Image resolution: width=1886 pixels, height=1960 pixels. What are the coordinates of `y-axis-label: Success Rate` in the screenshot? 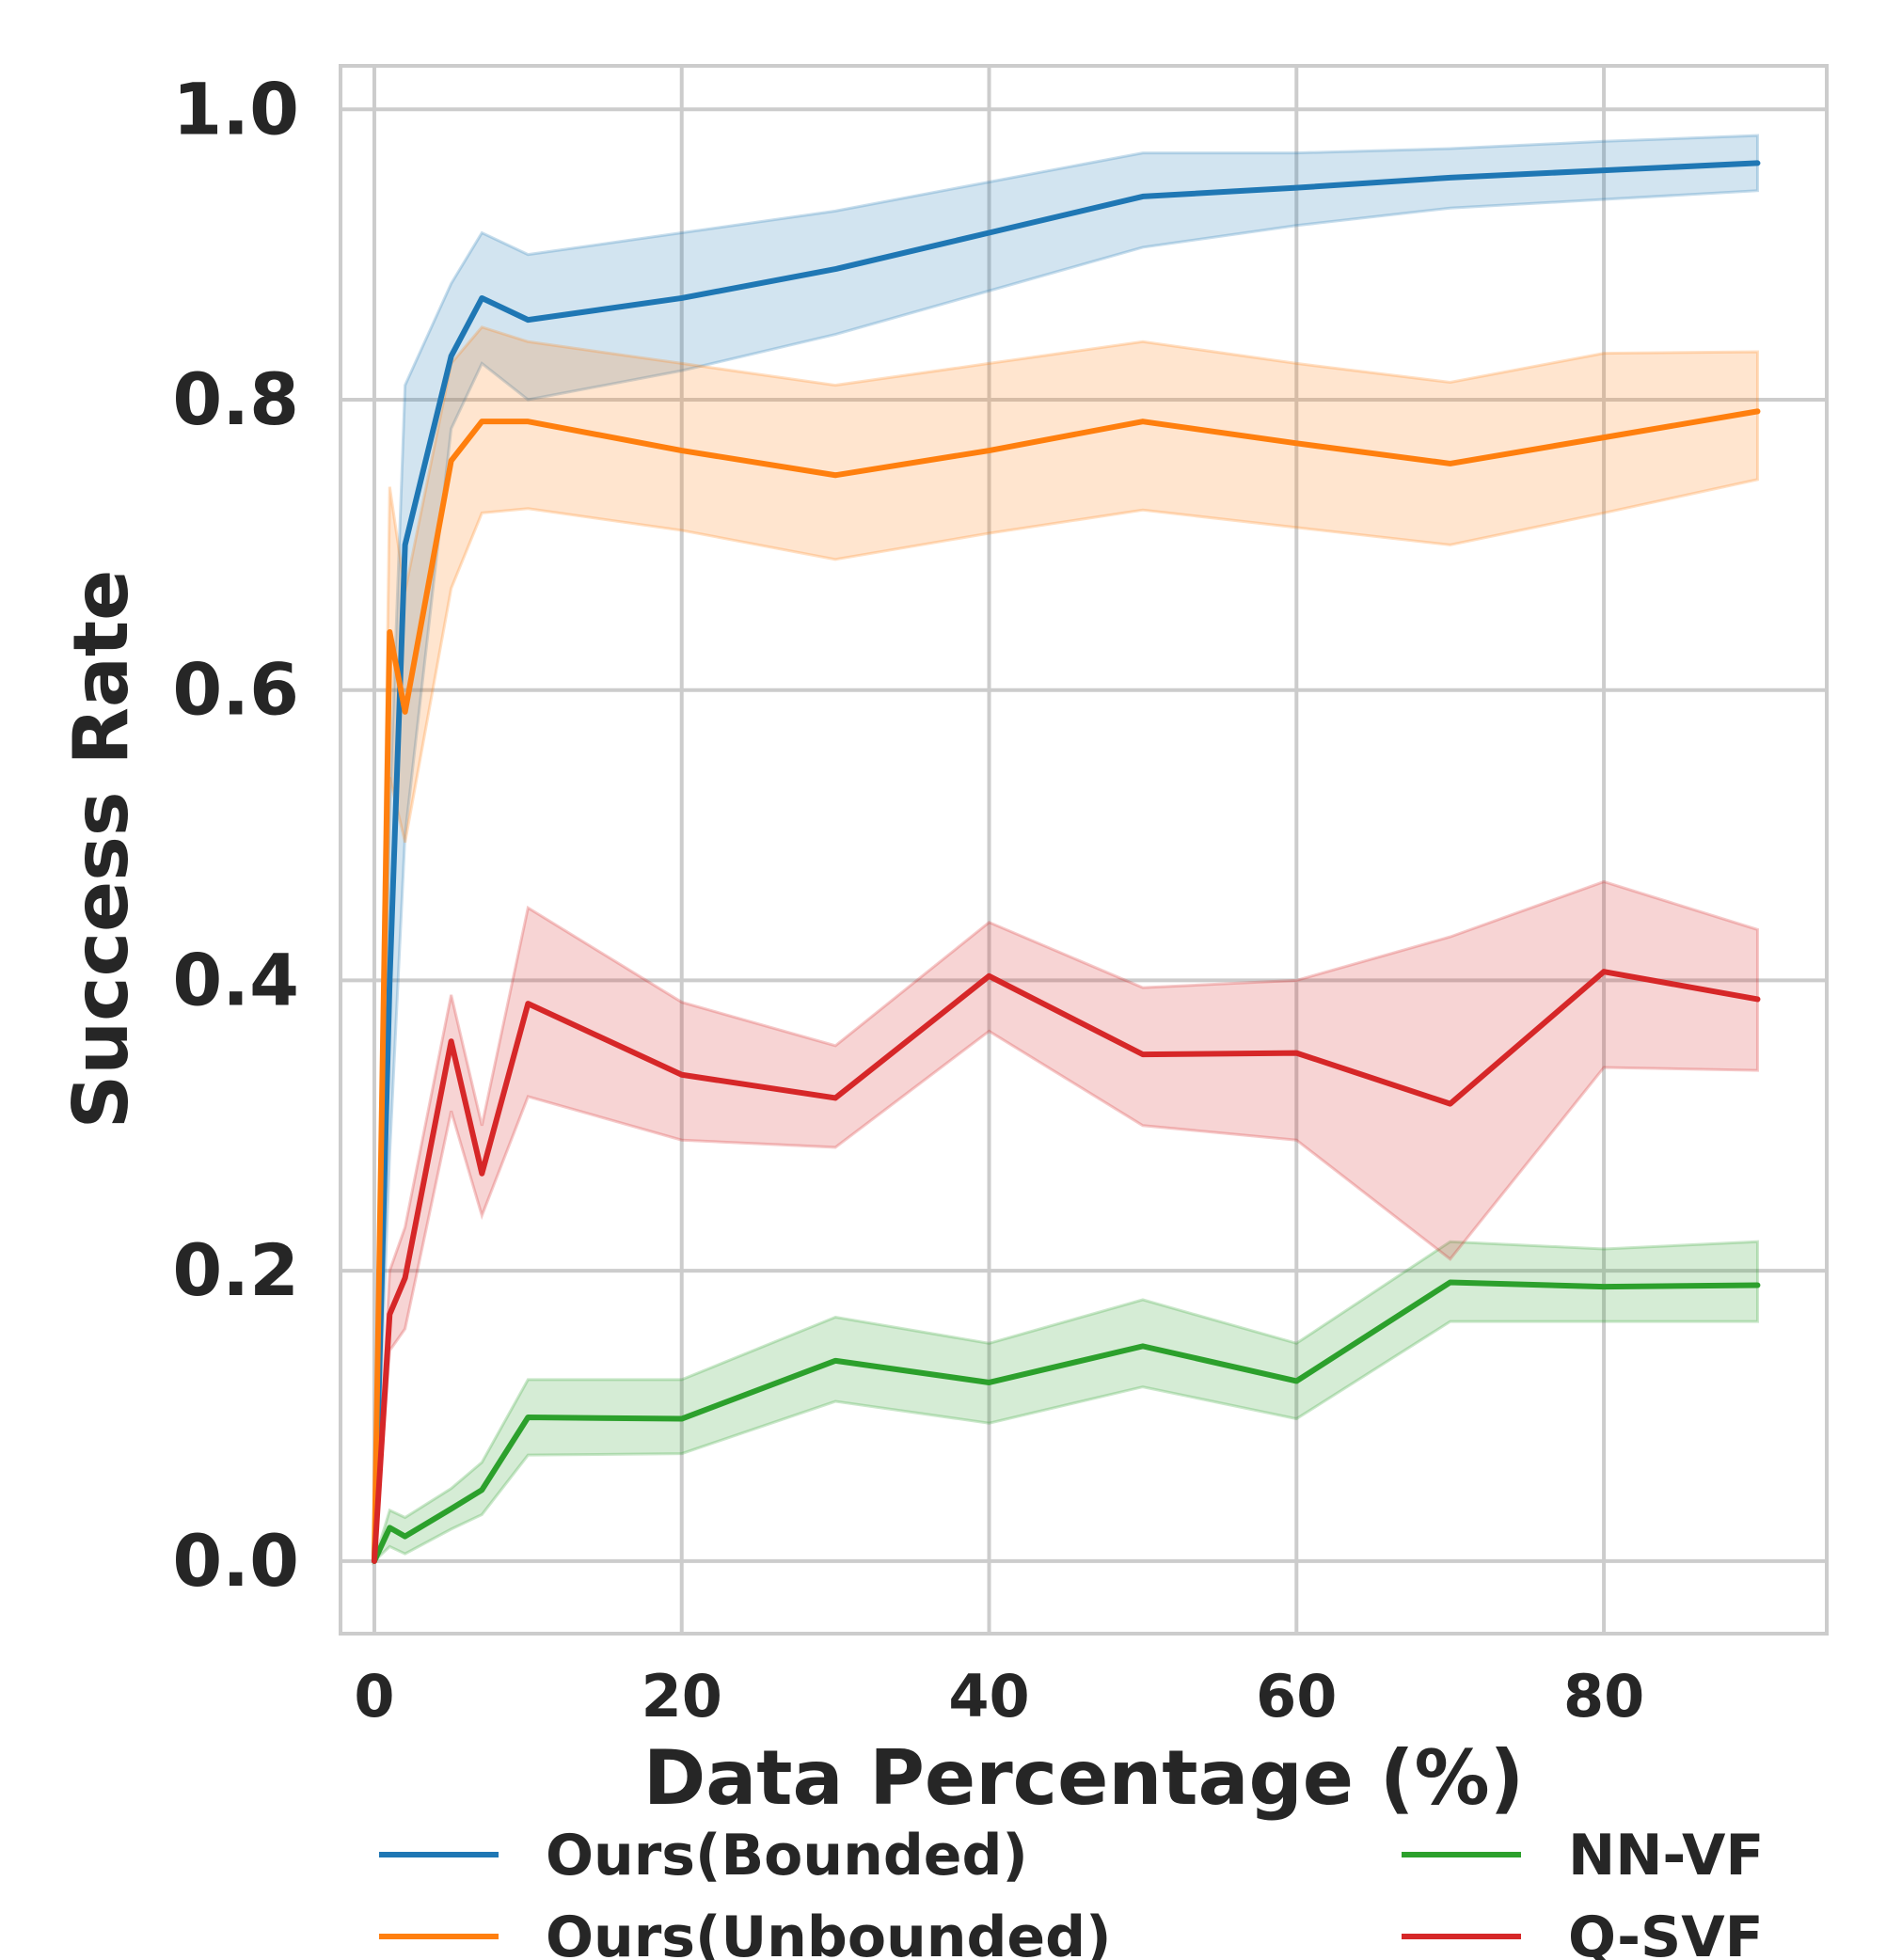 It's located at (101, 850).